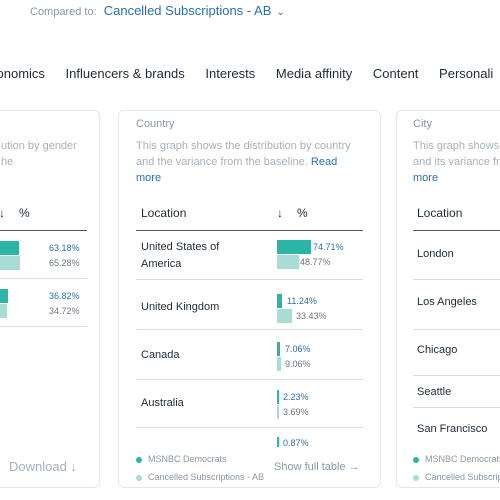 The image size is (500, 500). What do you see at coordinates (315, 262) in the screenshot?
I see `value-series-b: 48.77%` at bounding box center [315, 262].